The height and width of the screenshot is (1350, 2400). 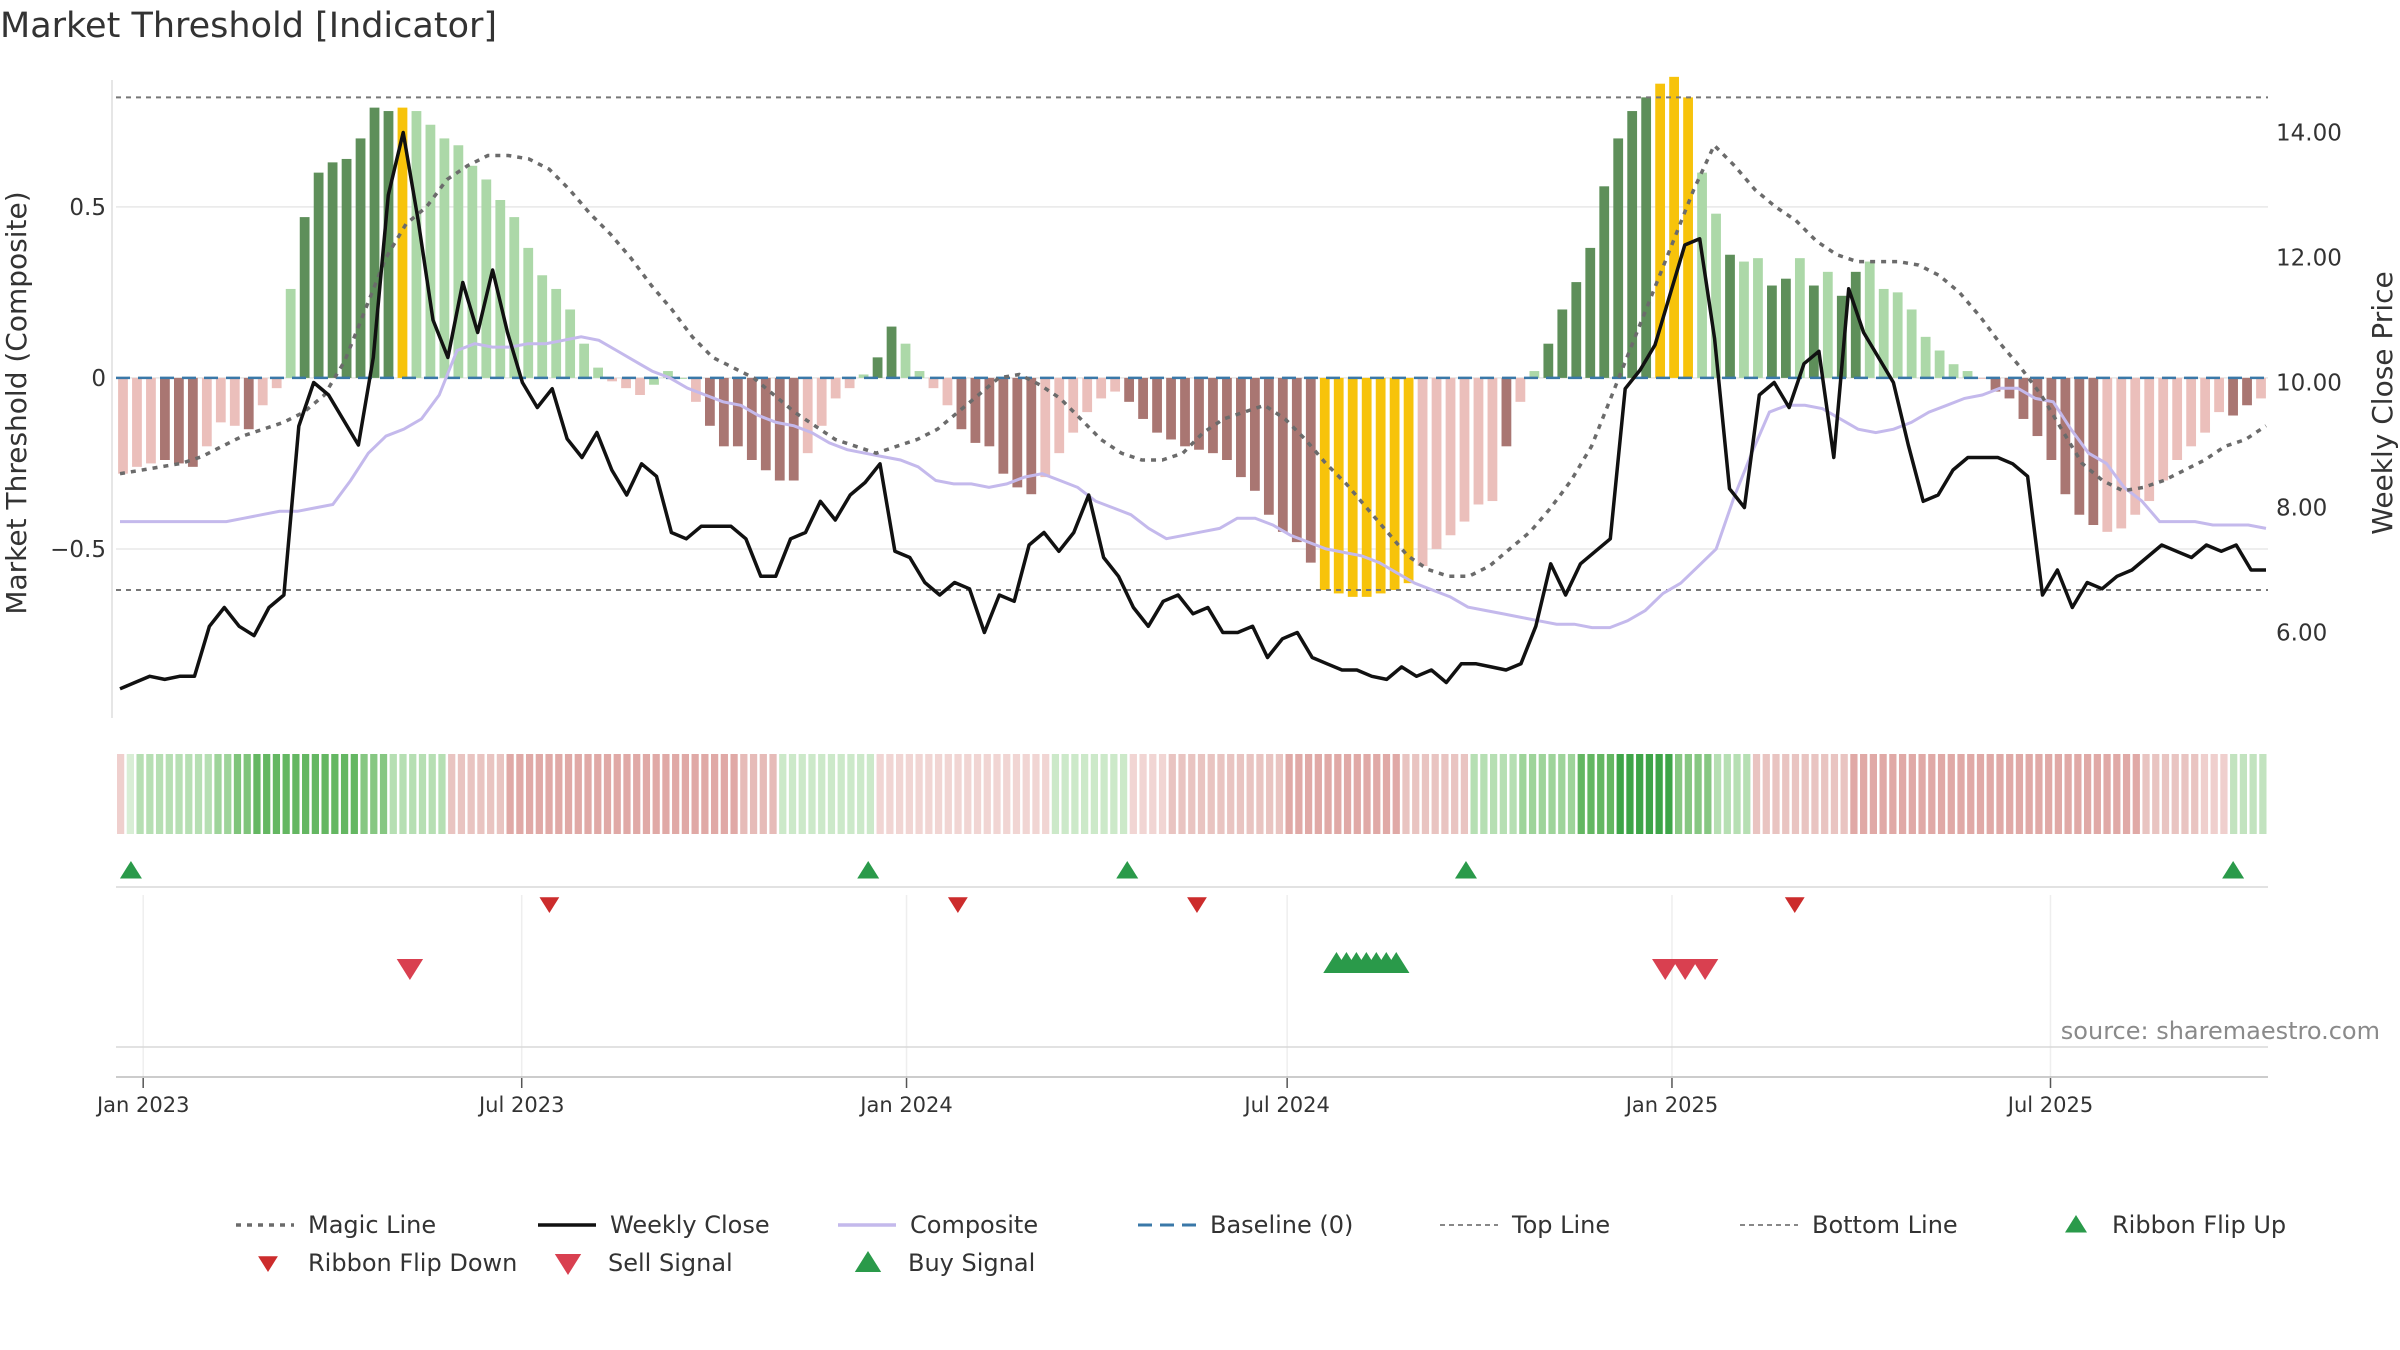 What do you see at coordinates (372, 1225) in the screenshot?
I see `legend-label: Magic Line` at bounding box center [372, 1225].